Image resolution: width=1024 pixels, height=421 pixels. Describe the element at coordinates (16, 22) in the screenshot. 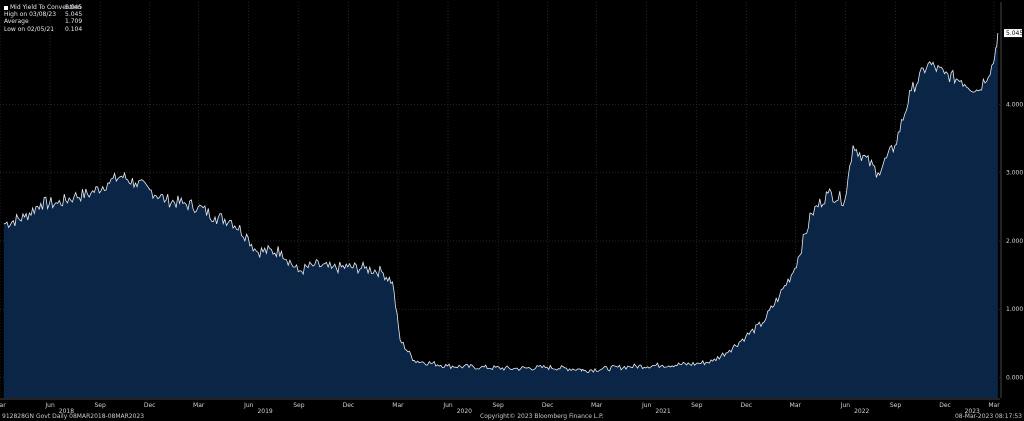

I see `legend-label: Average` at that location.